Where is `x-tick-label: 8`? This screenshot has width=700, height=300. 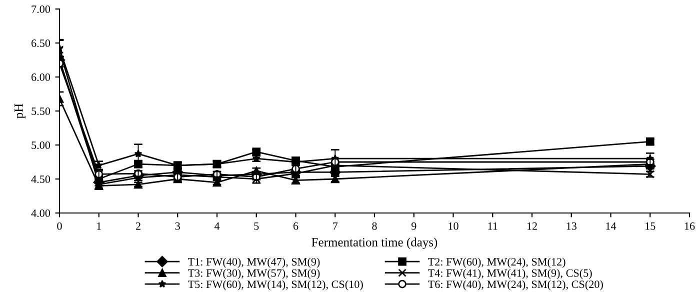 x-tick-label: 8 is located at coordinates (374, 226).